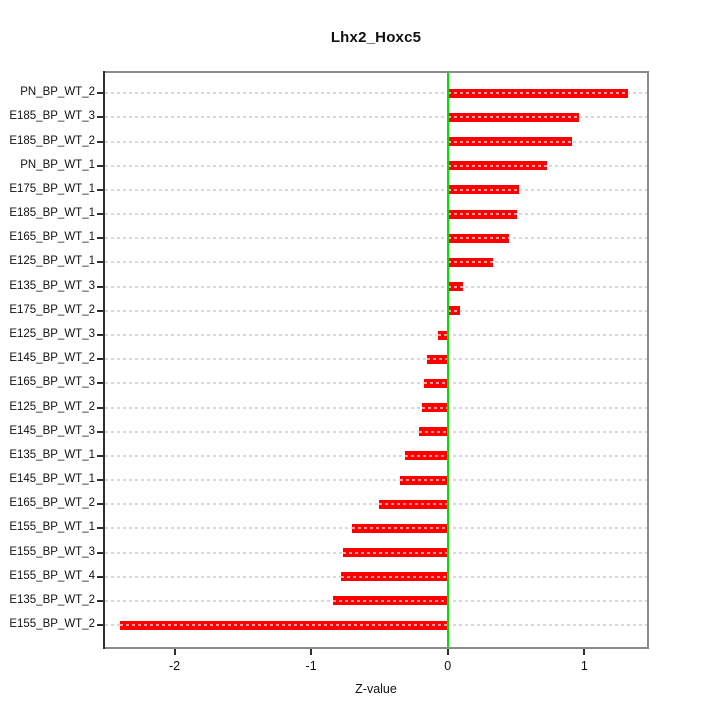 This screenshot has width=720, height=720. I want to click on y-axis-label: E135_BP_WT_1, so click(52, 454).